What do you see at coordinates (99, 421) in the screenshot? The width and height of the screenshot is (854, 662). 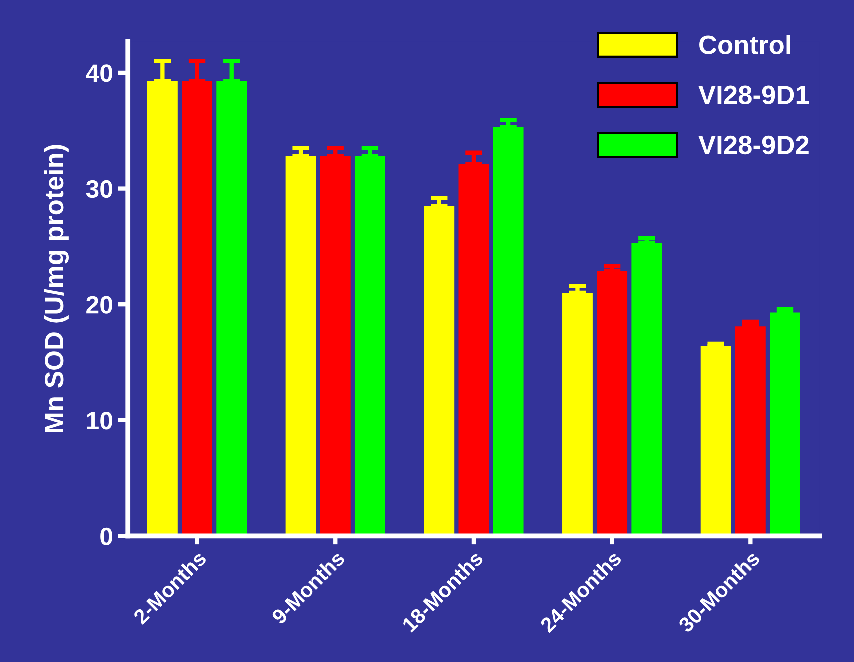 I see `y-tick-label: 10` at bounding box center [99, 421].